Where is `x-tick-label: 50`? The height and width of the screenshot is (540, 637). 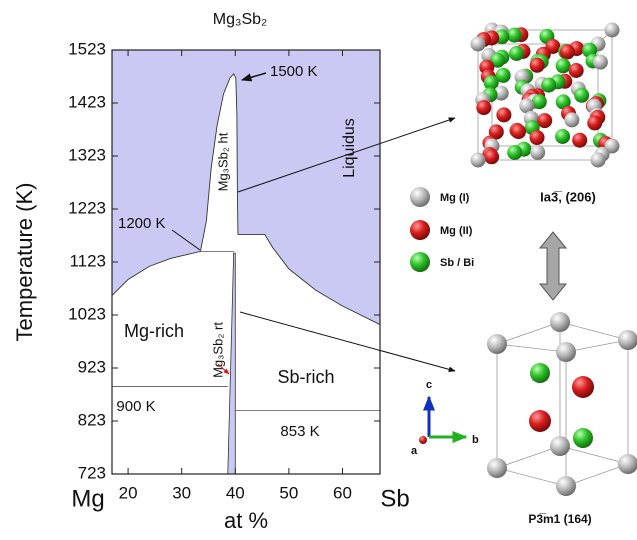
x-tick-label: 50 is located at coordinates (288, 492).